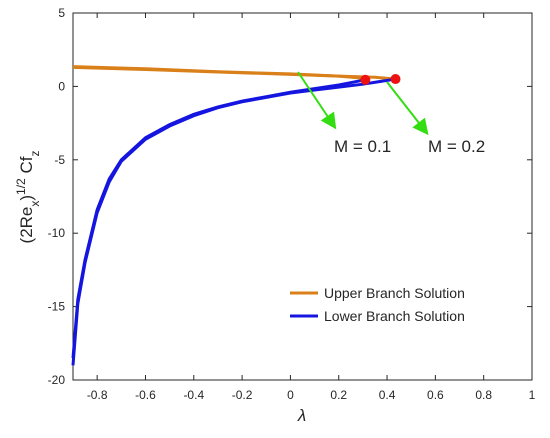 Image resolution: width=550 pixels, height=438 pixels. Describe the element at coordinates (301, 415) in the screenshot. I see `x-axis-label: λ` at that location.